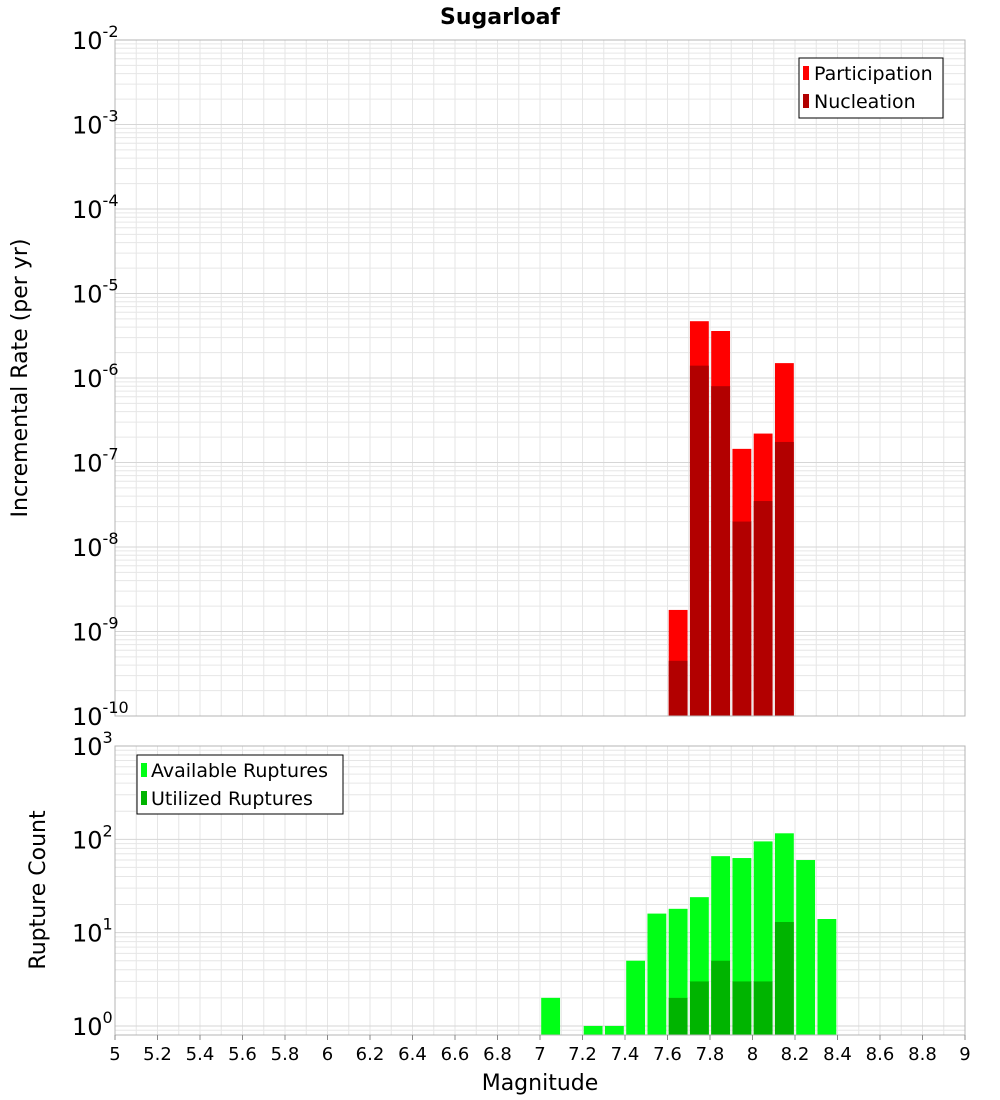 The height and width of the screenshot is (1100, 1000). What do you see at coordinates (806, 101) in the screenshot?
I see `legend-swatch-nucleation` at bounding box center [806, 101].